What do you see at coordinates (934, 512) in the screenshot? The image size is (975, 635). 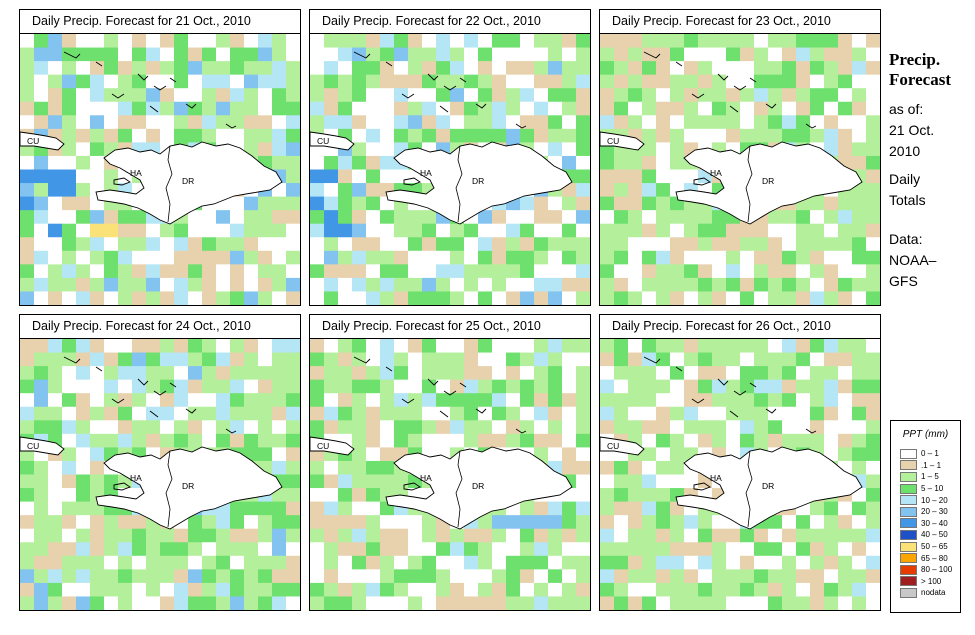 I see `legend-label: 20 – 30` at bounding box center [934, 512].